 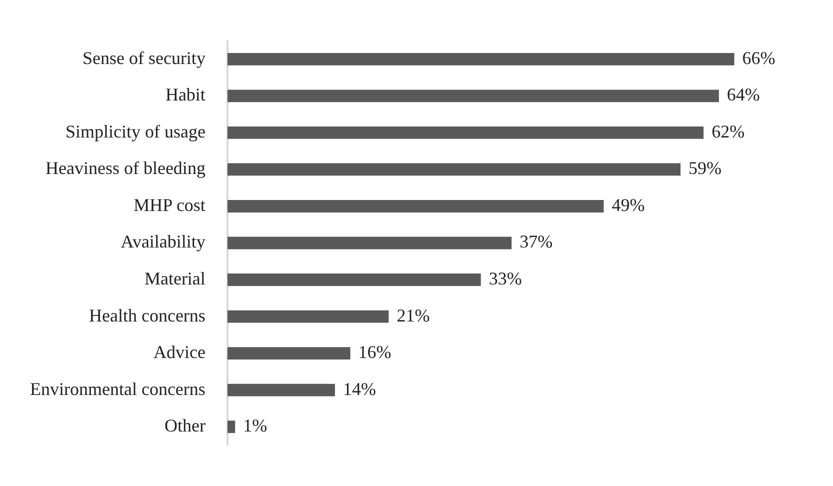 What do you see at coordinates (628, 204) in the screenshot?
I see `data-label: 49%` at bounding box center [628, 204].